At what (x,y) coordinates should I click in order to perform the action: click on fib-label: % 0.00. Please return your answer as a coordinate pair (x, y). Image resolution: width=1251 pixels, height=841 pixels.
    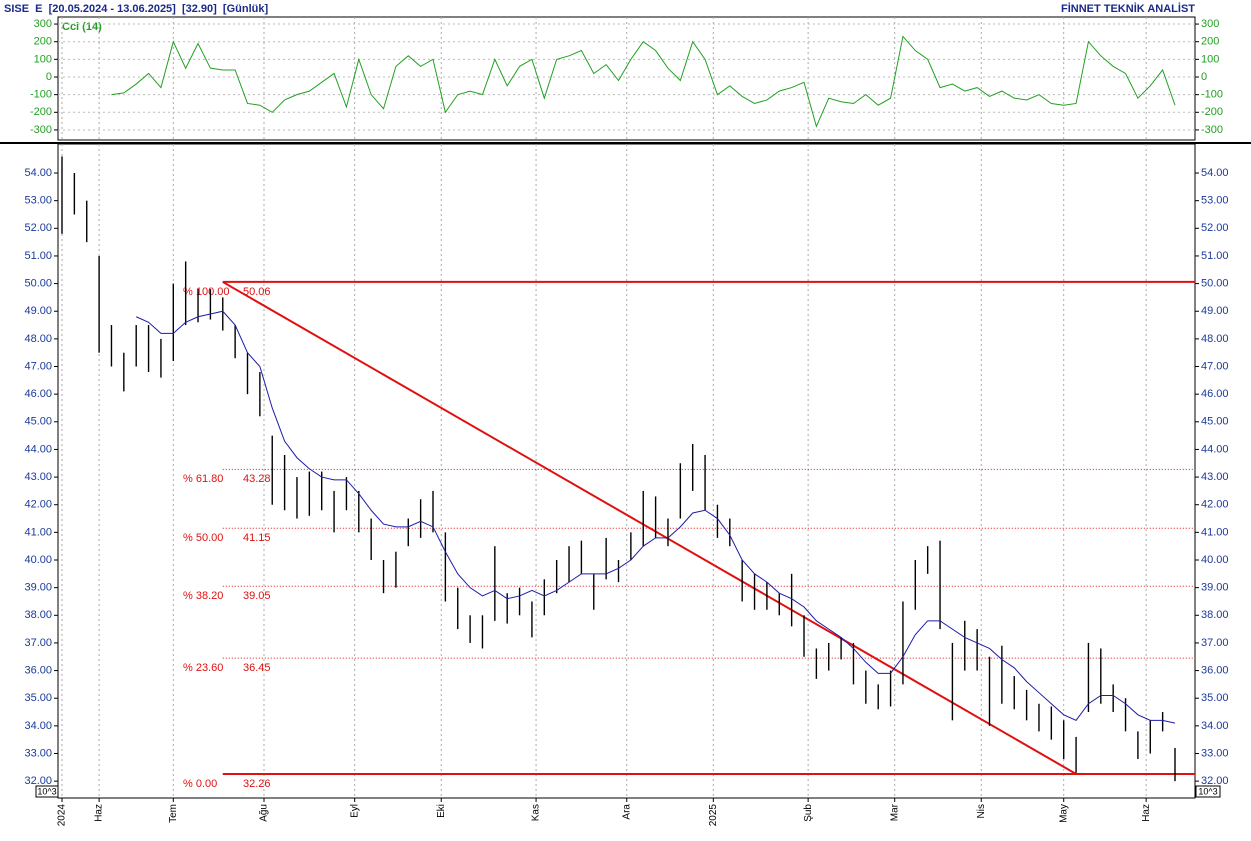
    Looking at the image, I should click on (200, 784).